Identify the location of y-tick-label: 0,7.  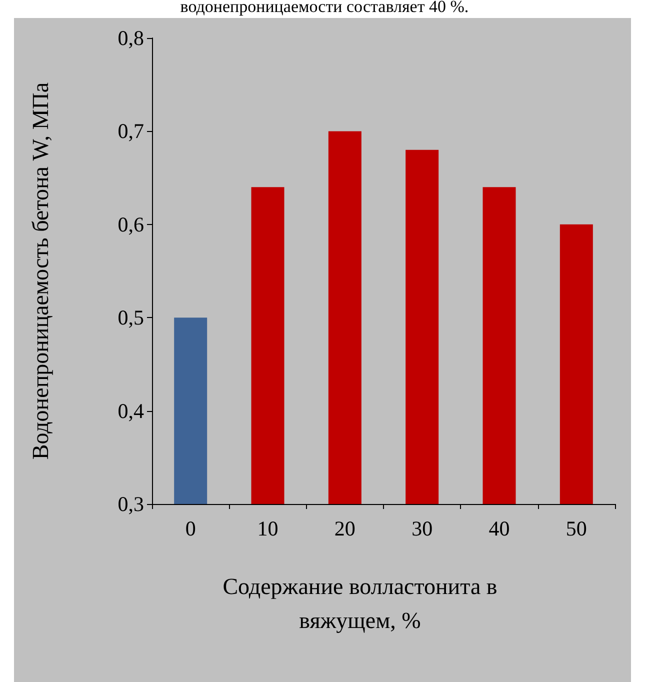
(131, 131).